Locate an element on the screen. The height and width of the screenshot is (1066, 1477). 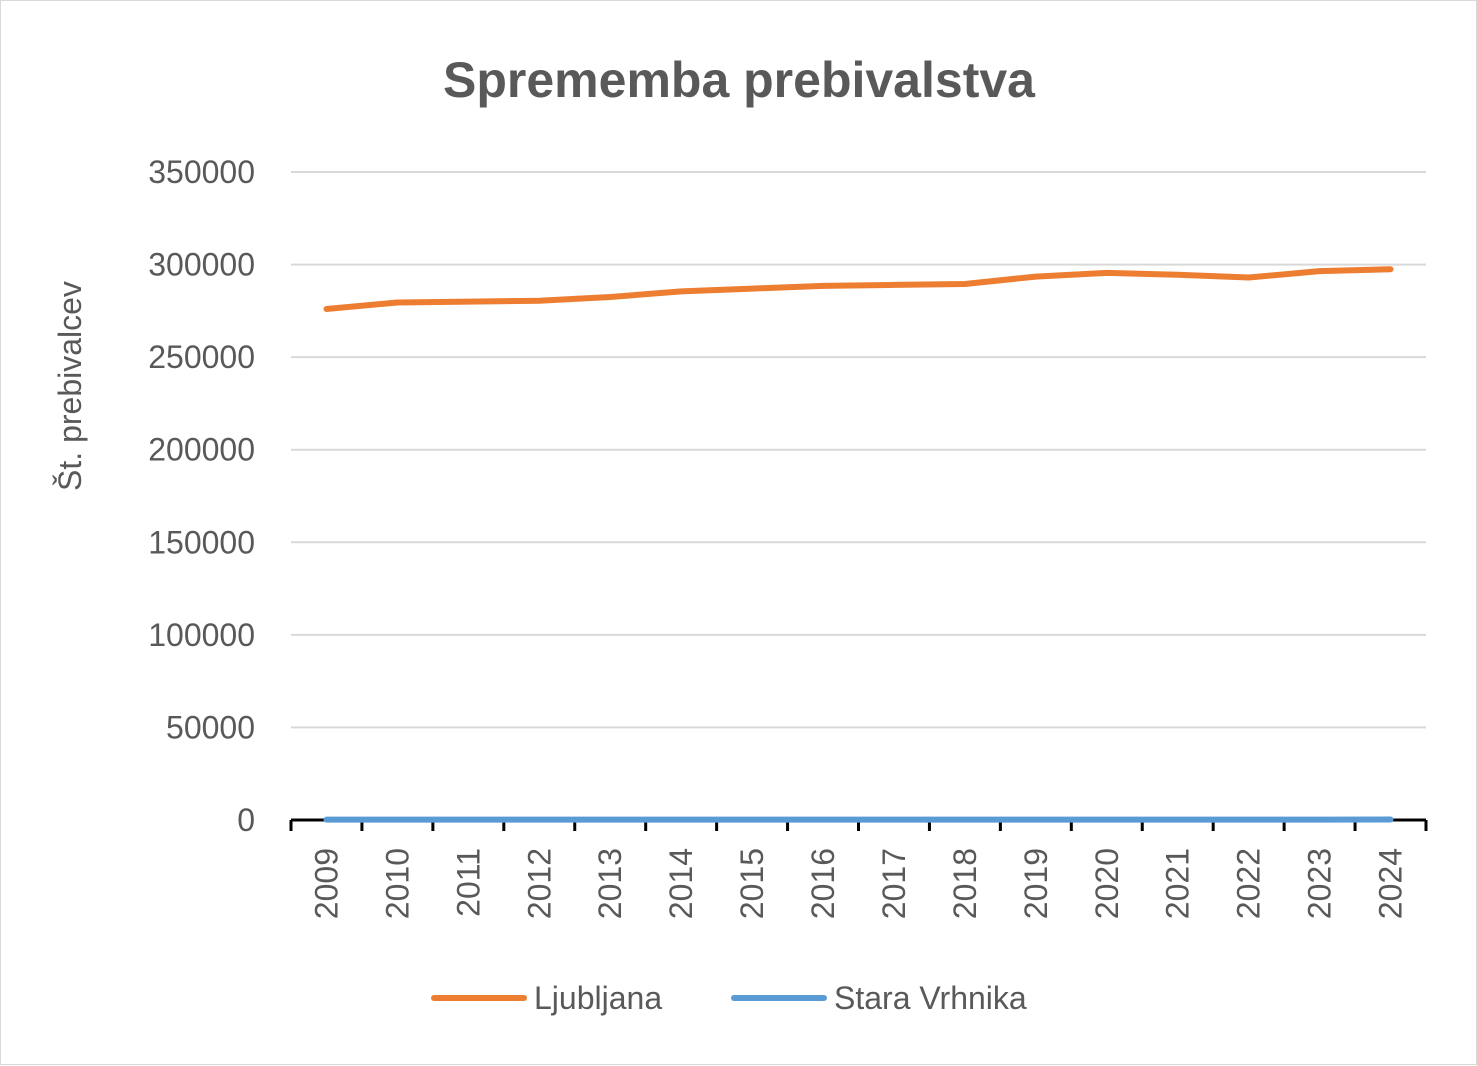
x-tick-label: 2009 is located at coordinates (326, 883).